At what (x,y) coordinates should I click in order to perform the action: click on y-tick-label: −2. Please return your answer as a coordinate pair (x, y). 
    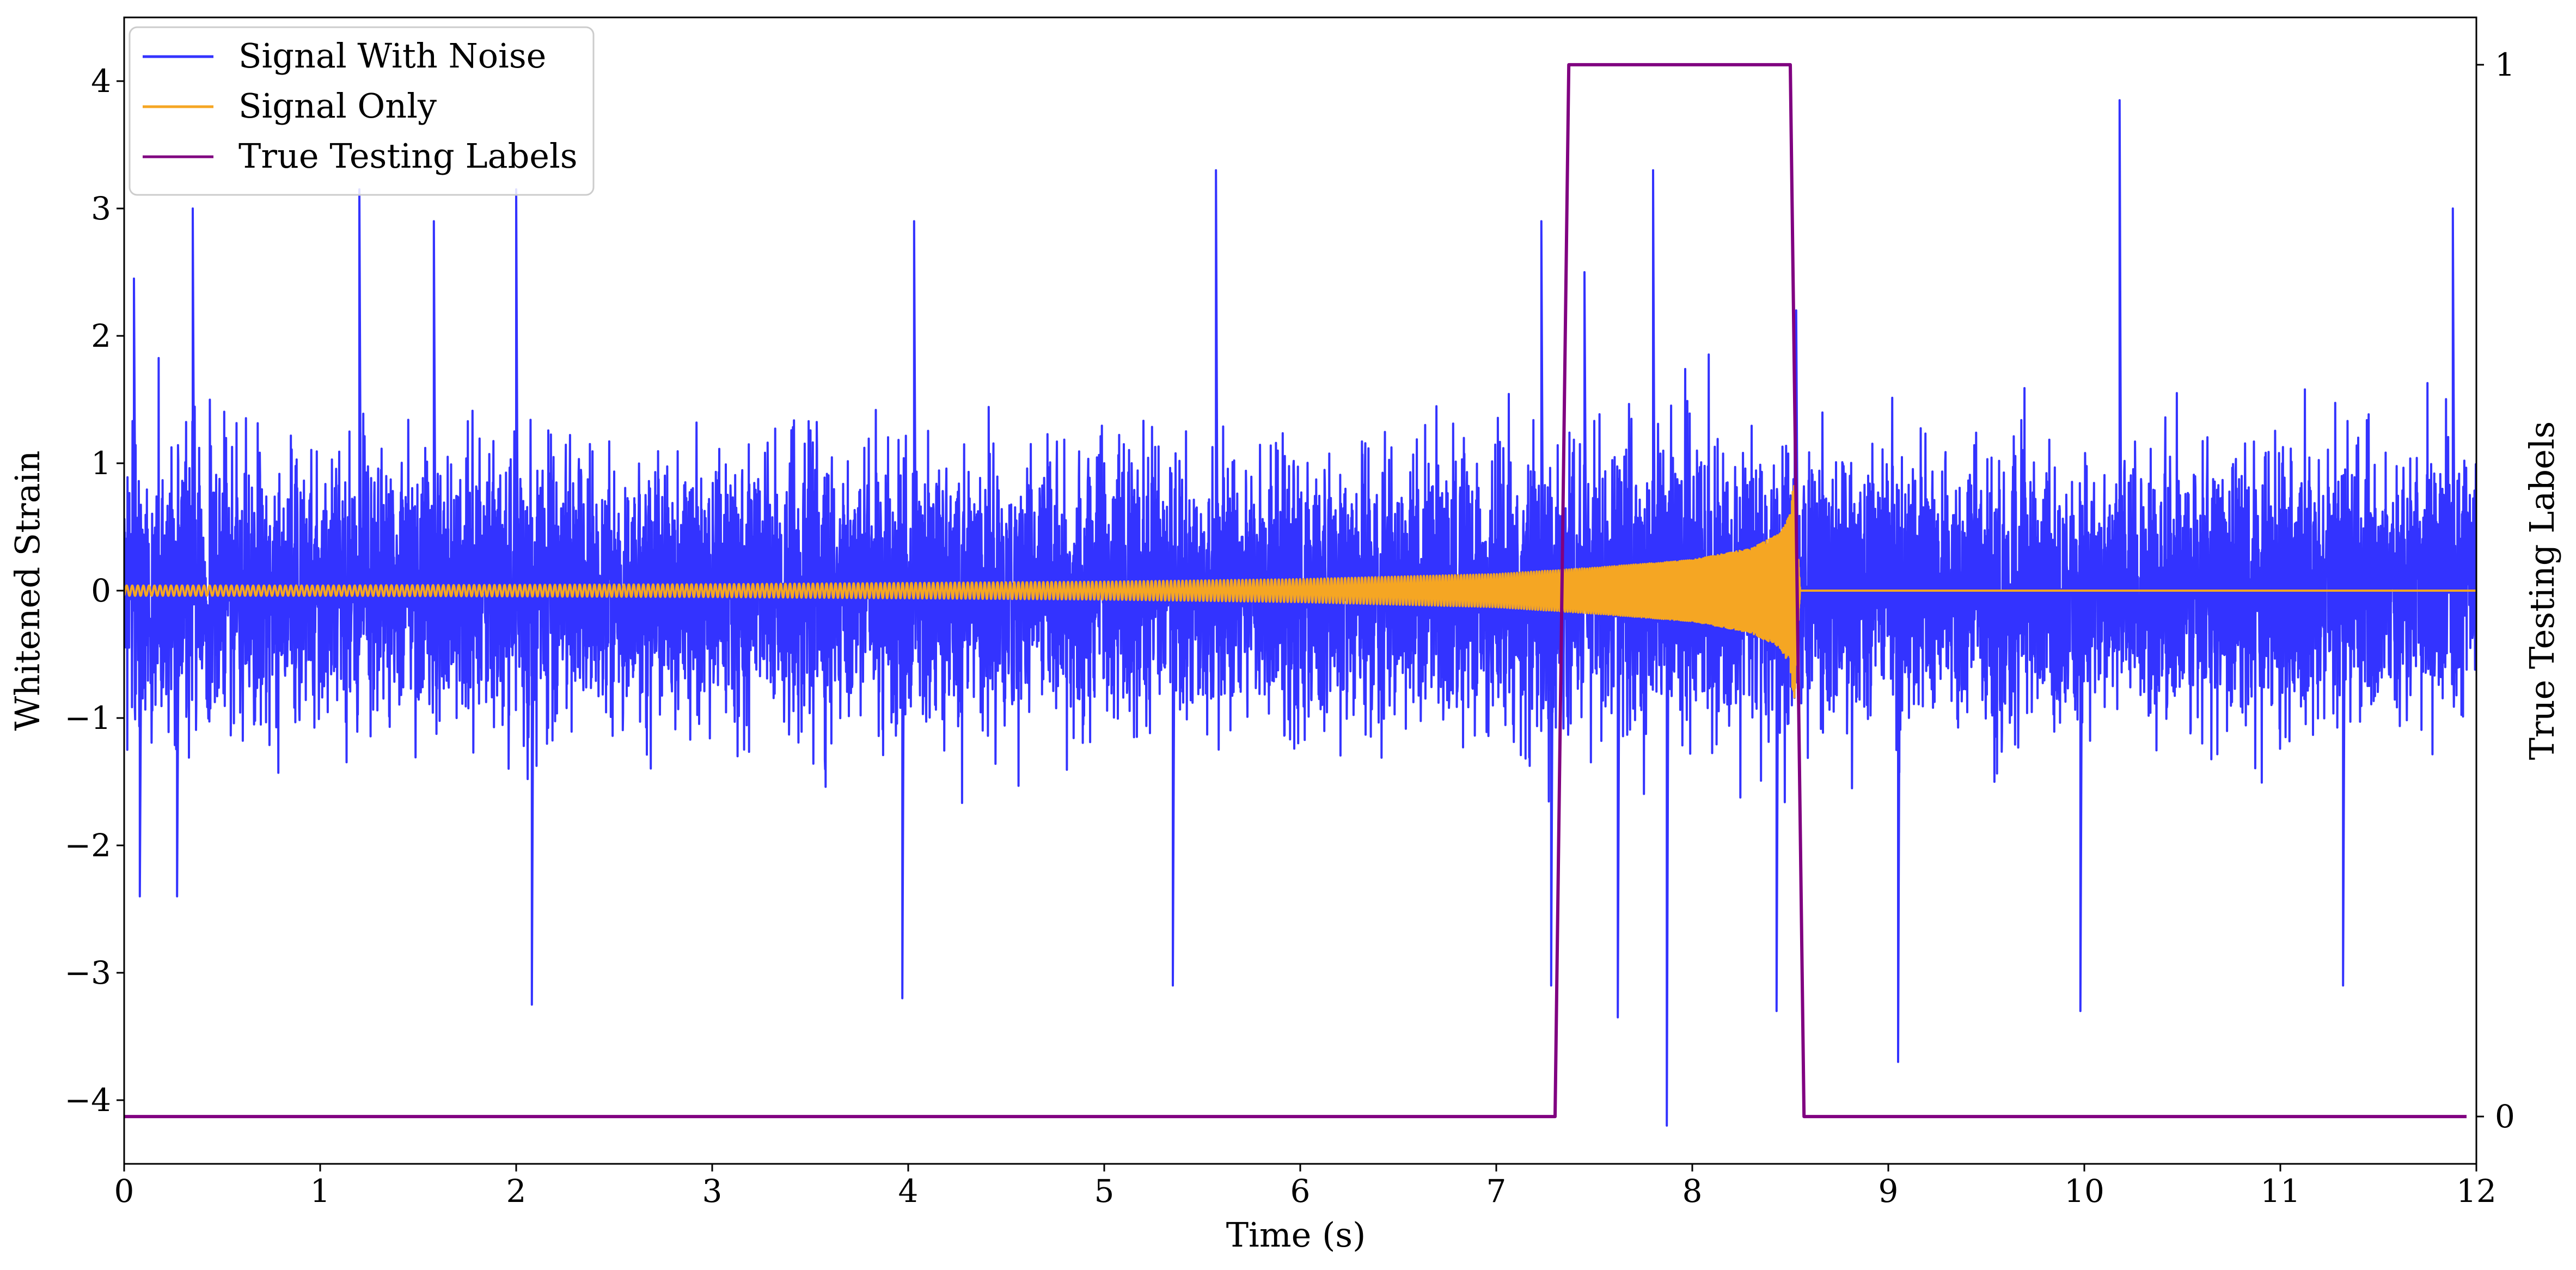
    Looking at the image, I should click on (88, 845).